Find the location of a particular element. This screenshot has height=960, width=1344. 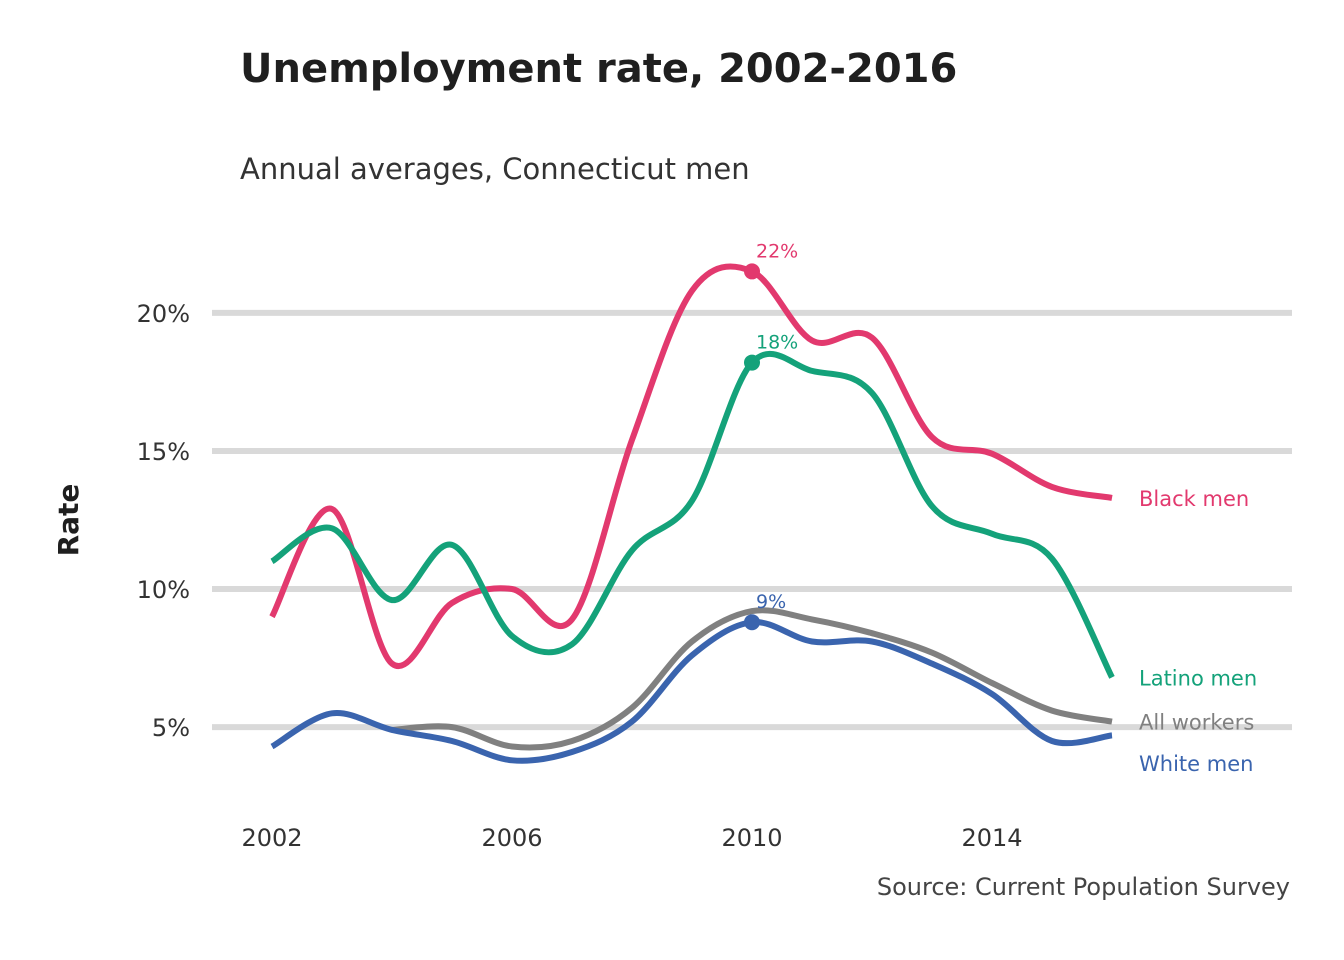

data-point-white is located at coordinates (752, 622).